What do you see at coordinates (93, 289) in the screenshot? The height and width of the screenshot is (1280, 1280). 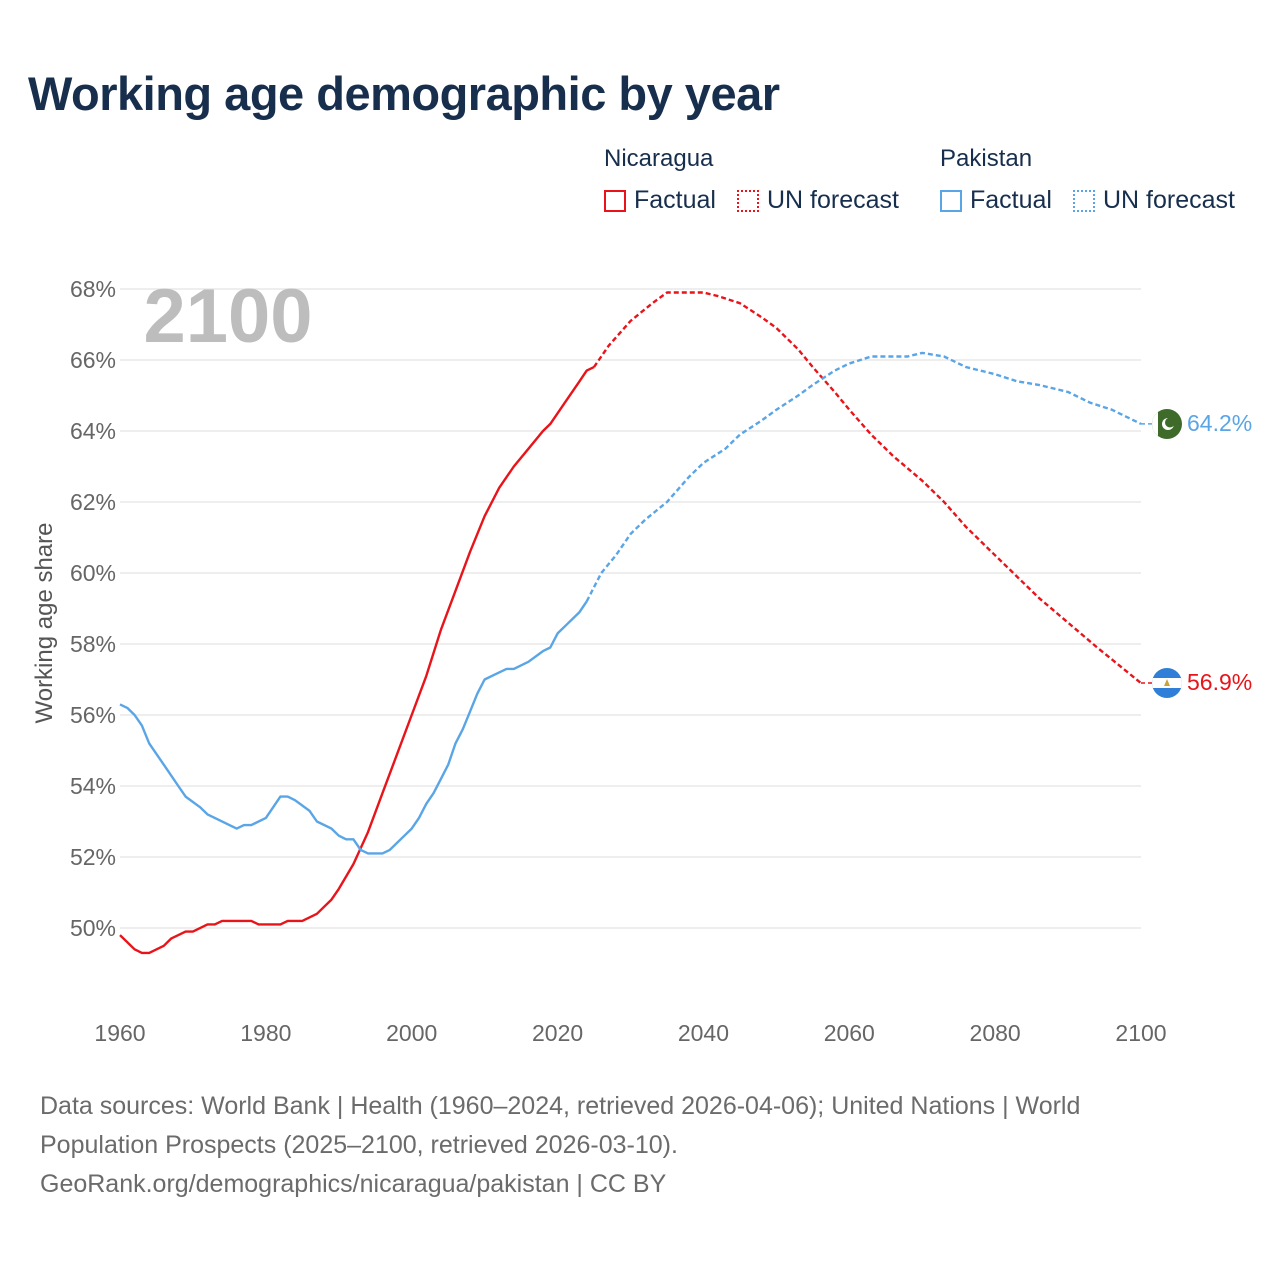 I see `y-tick-label: 68%` at bounding box center [93, 289].